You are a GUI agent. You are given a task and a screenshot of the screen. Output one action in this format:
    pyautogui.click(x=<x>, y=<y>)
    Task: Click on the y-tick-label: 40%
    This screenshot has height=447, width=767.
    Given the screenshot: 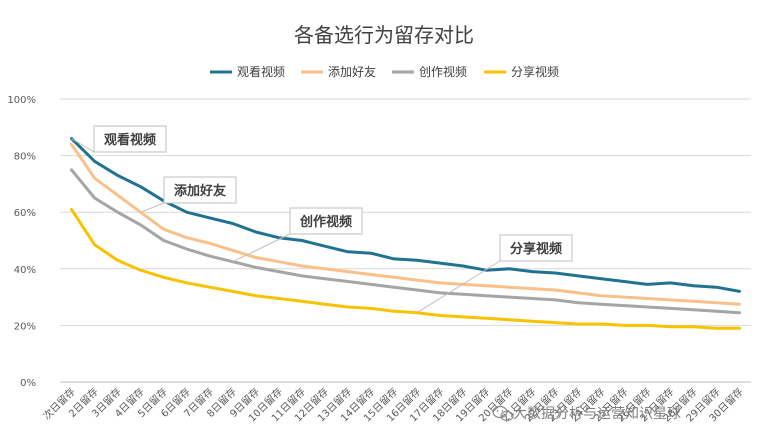 What is the action you would take?
    pyautogui.click(x=25, y=270)
    